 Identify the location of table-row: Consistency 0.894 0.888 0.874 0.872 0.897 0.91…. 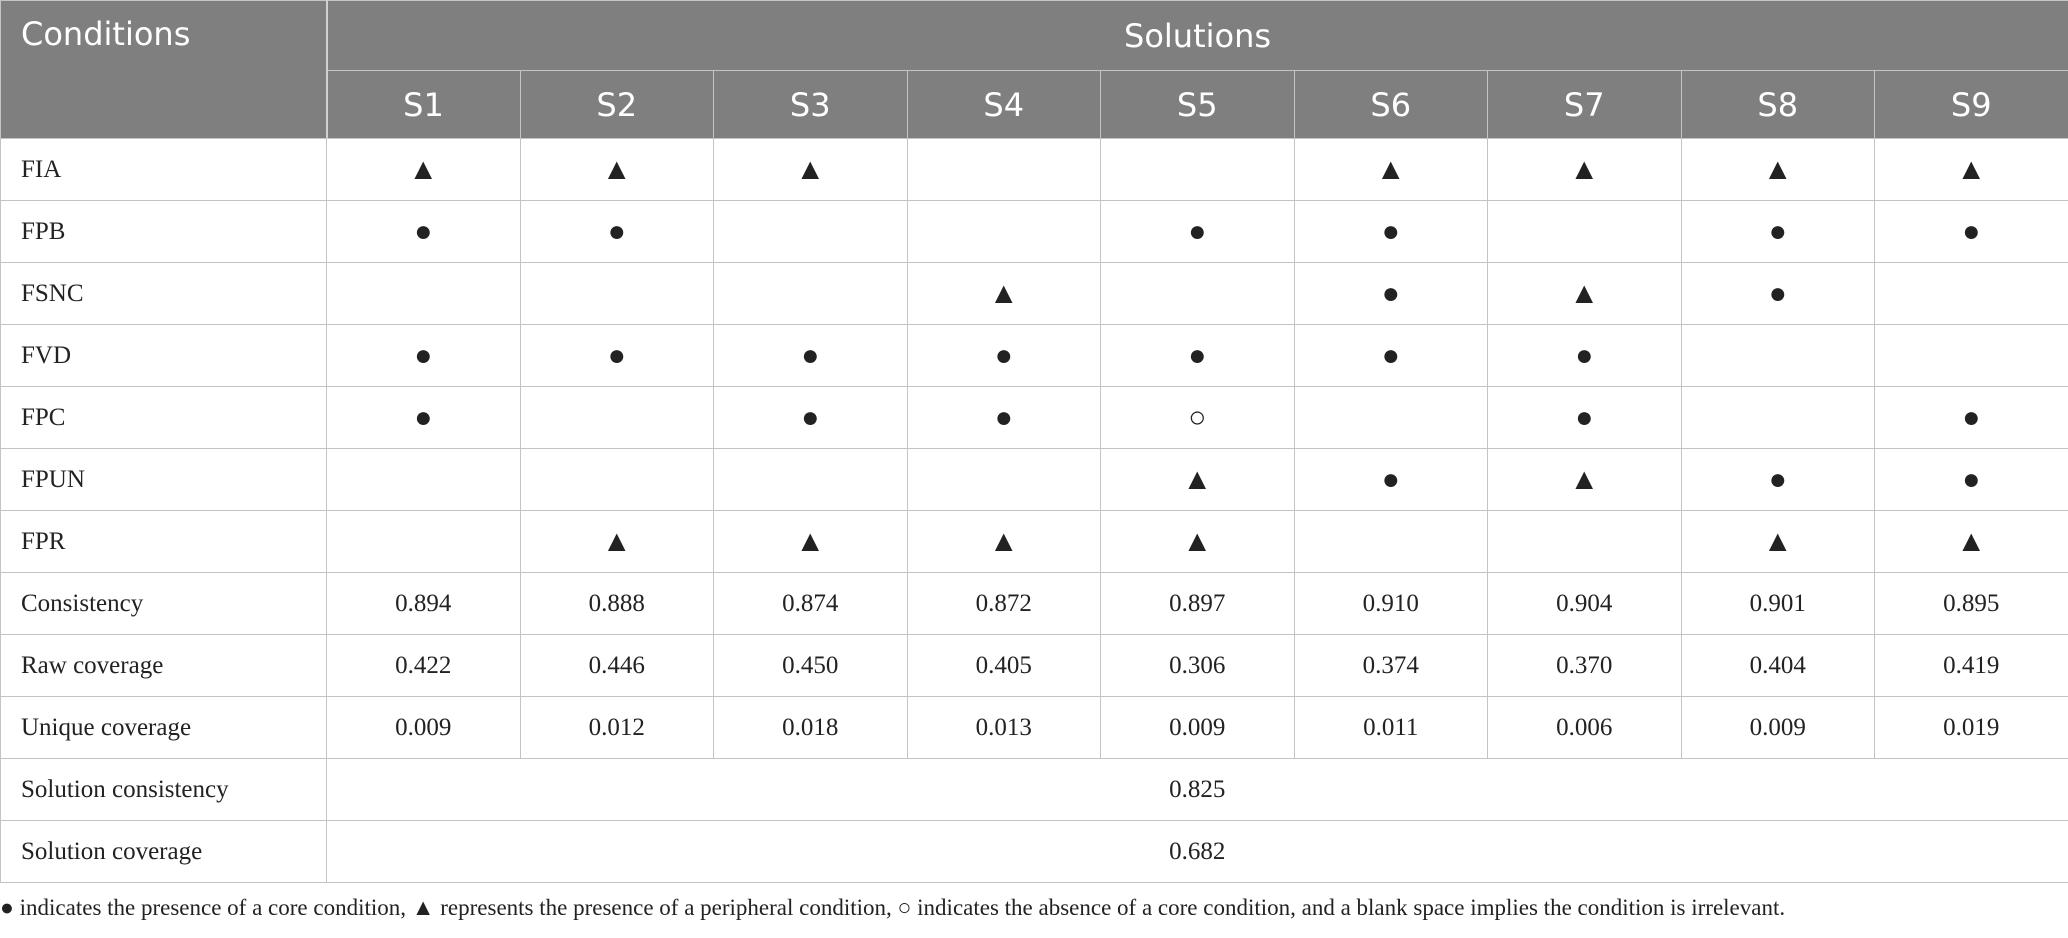
(1034, 603).